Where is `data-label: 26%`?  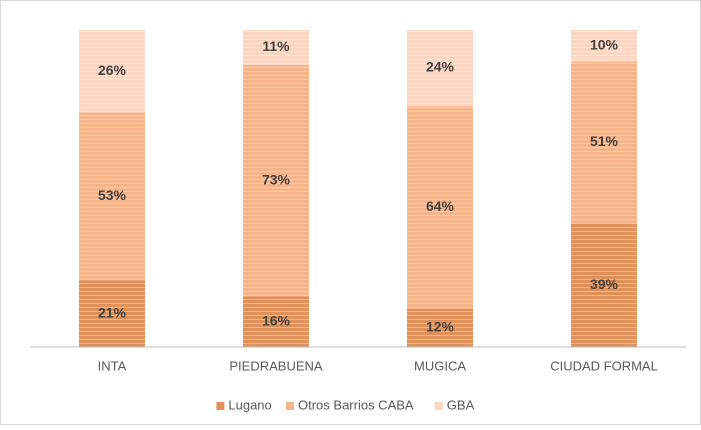
data-label: 26% is located at coordinates (112, 70).